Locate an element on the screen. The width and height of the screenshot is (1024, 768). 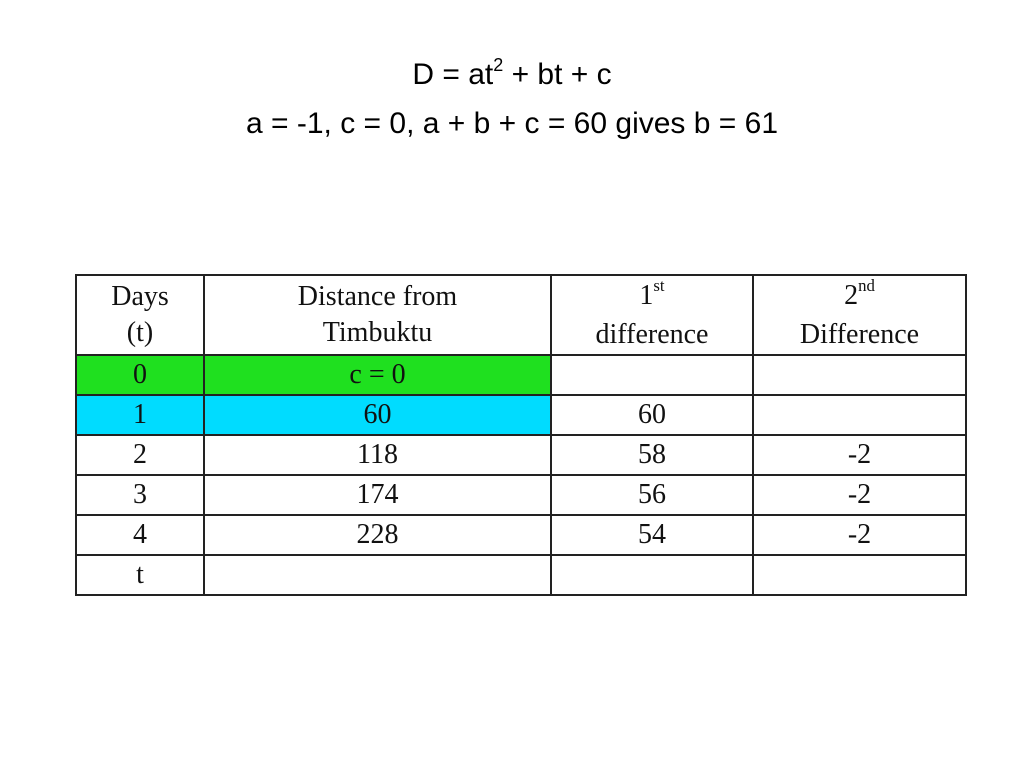
table-cell: 56 is located at coordinates (652, 495).